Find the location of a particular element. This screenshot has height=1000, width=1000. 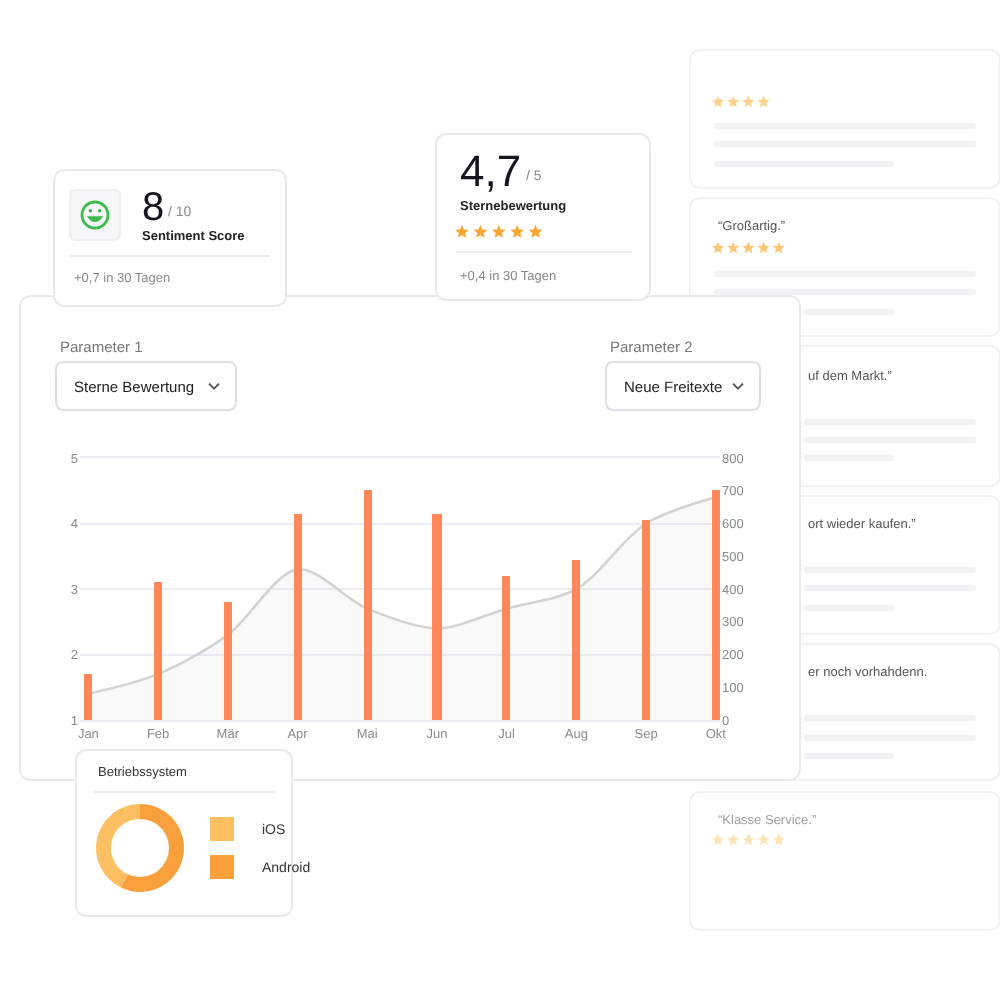

text: 8 is located at coordinates (153, 208).